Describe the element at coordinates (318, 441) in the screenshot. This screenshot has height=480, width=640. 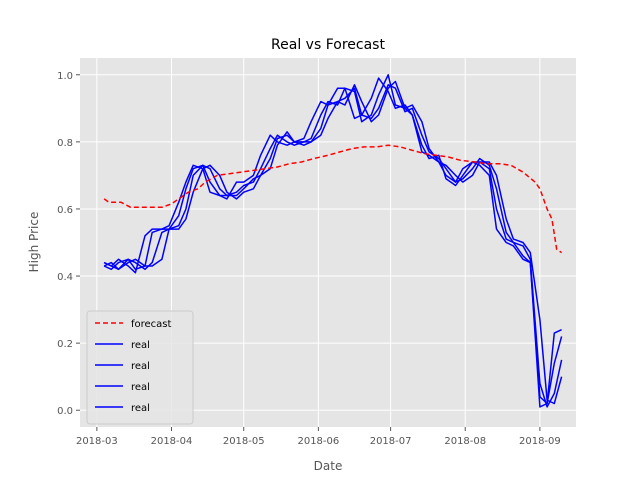
I see `x-tick-label: 2018-06` at that location.